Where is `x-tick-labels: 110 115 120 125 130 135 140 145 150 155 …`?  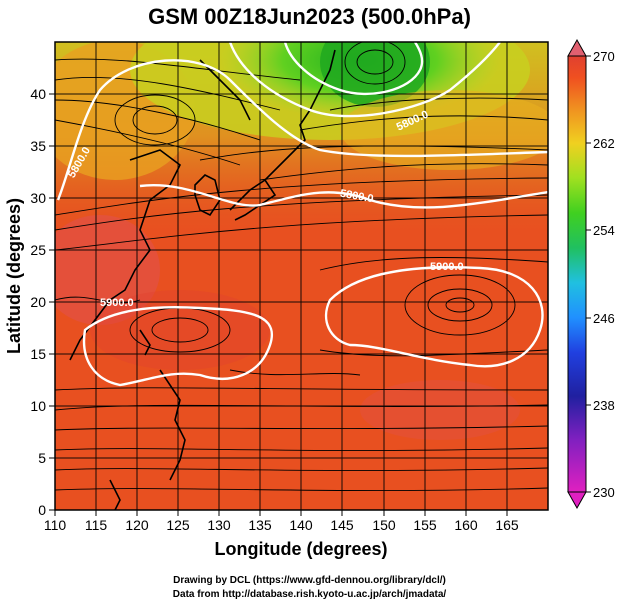 x-tick-labels: 110 115 120 125 130 135 140 145 150 155 … is located at coordinates (281, 525).